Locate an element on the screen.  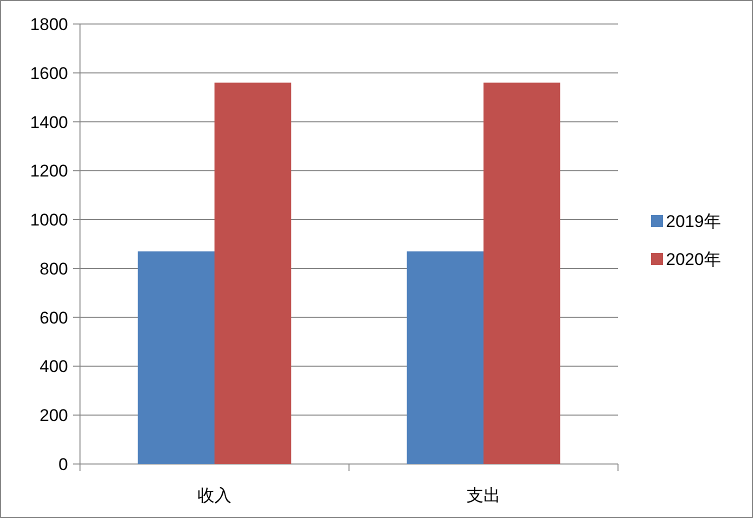
x-tick-label: 收入 is located at coordinates (215, 495).